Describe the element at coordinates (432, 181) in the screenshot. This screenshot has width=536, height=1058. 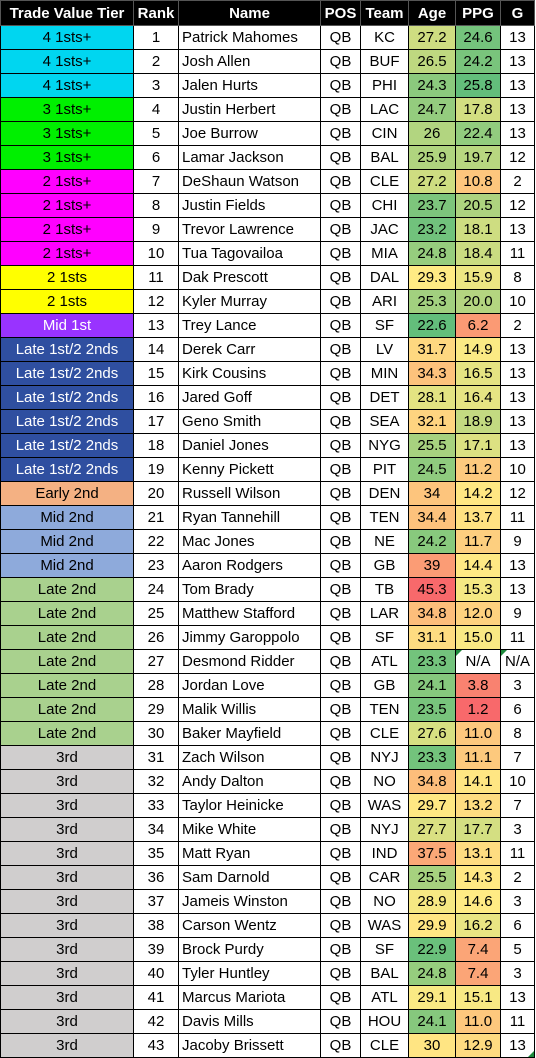
I see `age-cell: 27.2` at that location.